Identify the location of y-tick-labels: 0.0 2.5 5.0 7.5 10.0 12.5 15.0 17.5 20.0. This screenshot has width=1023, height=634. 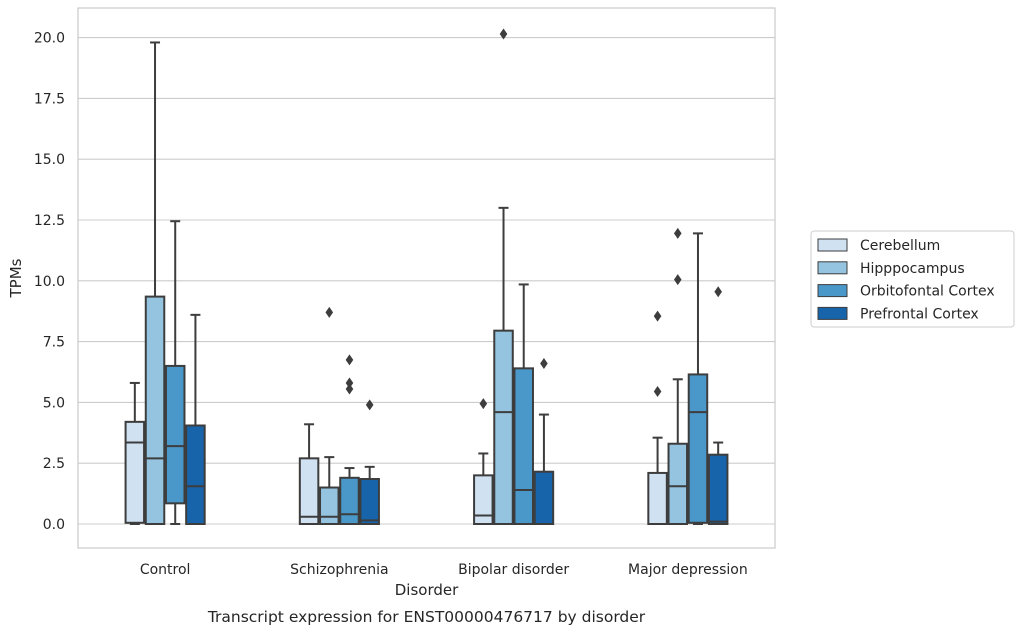
(49, 282).